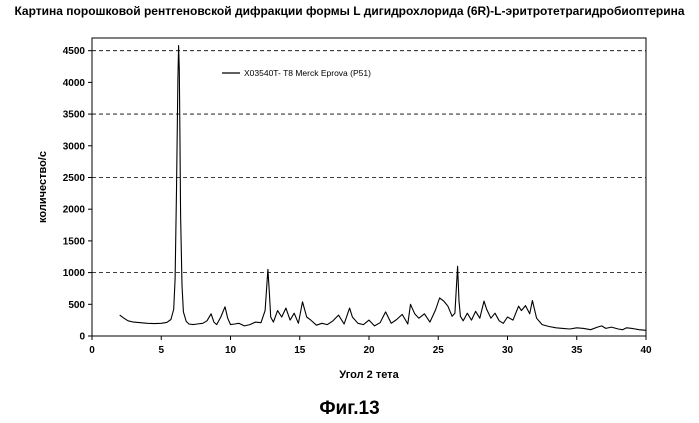  Describe the element at coordinates (74, 273) in the screenshot. I see `y-tick-label: 1000` at that location.